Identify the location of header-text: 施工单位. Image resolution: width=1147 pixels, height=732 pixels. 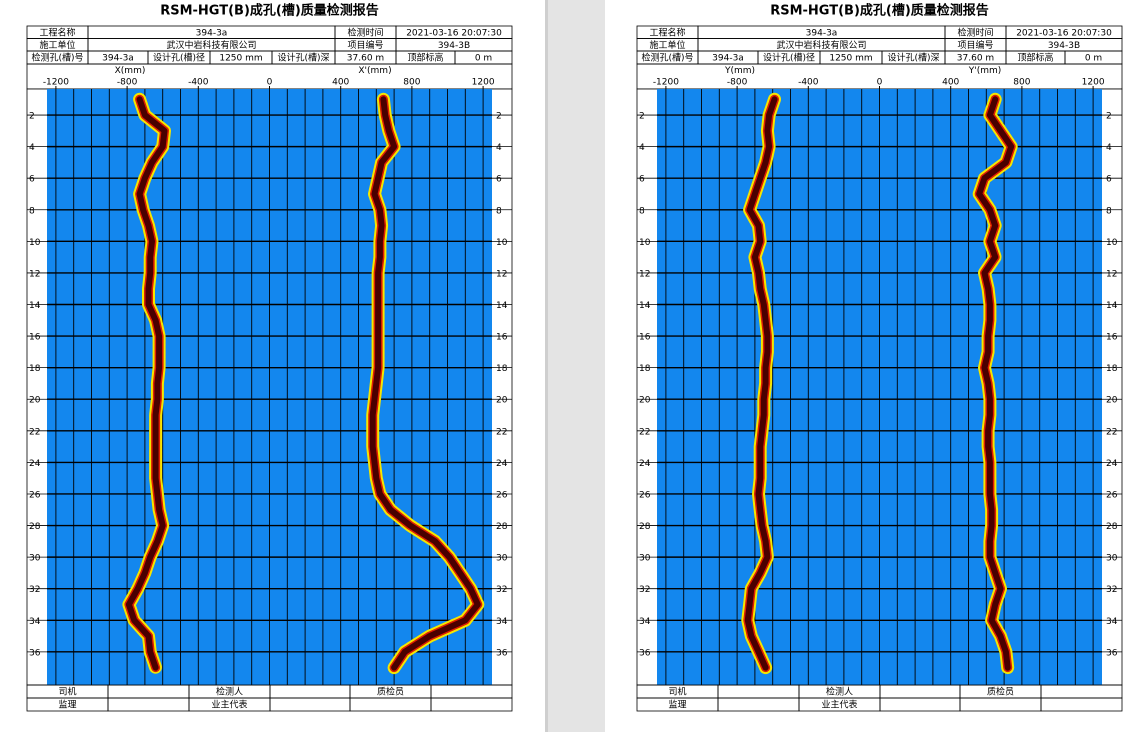
(57, 45).